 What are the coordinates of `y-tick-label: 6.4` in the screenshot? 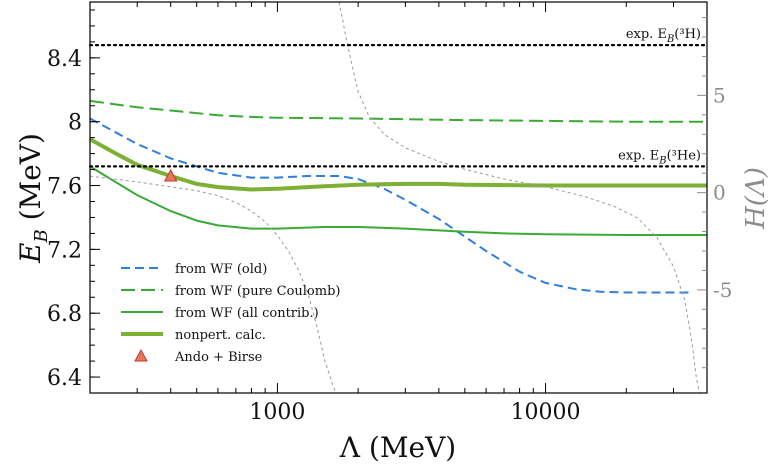 It's located at (64, 378).